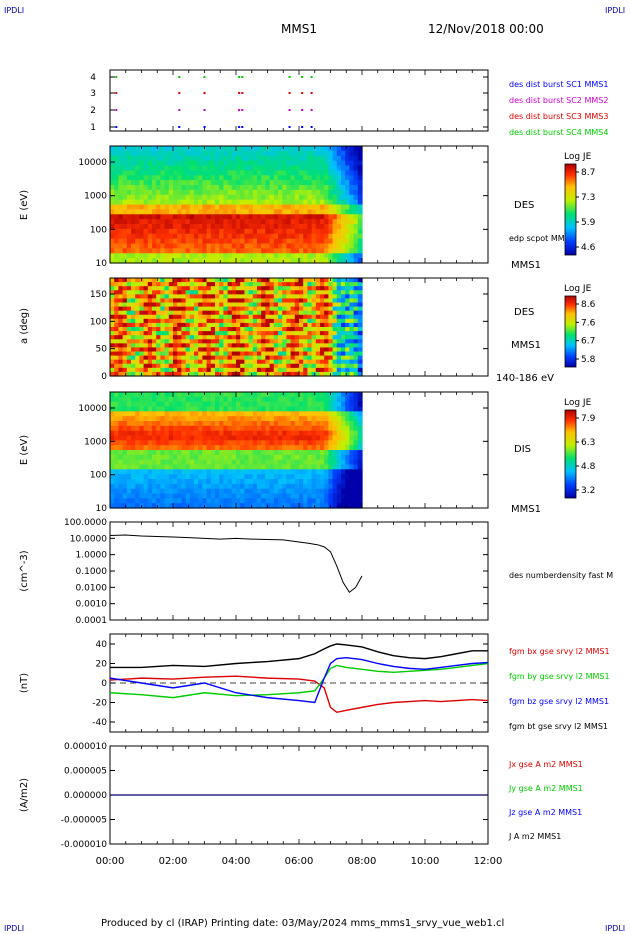 The height and width of the screenshot is (934, 630). I want to click on des-energy-ytick-label: 100, so click(98, 230).